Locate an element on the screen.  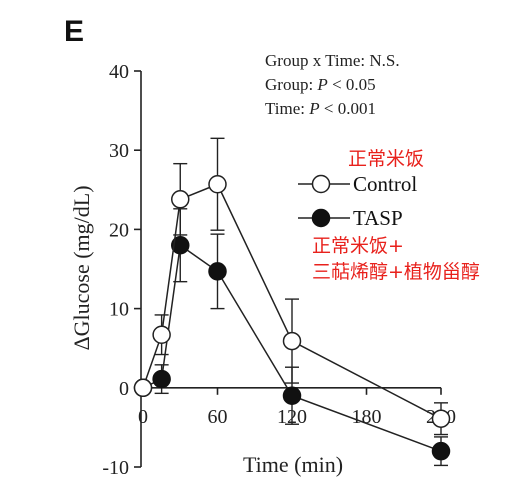
legend-control-marker is located at coordinates (321, 184).